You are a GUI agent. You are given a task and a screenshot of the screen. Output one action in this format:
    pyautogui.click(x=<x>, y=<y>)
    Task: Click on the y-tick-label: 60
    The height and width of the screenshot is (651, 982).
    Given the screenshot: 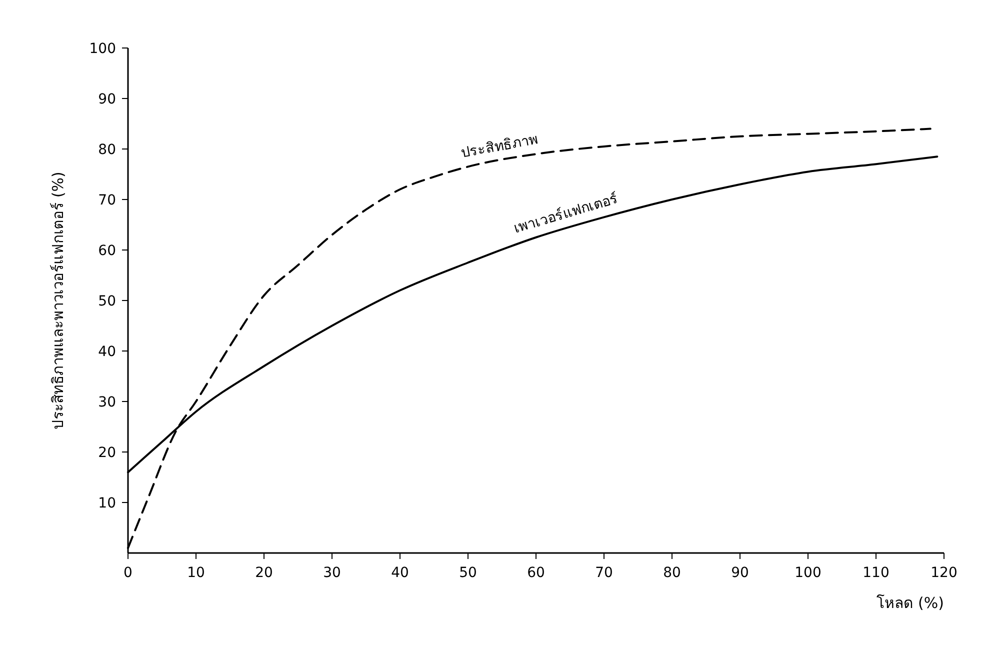 What is the action you would take?
    pyautogui.click(x=107, y=250)
    